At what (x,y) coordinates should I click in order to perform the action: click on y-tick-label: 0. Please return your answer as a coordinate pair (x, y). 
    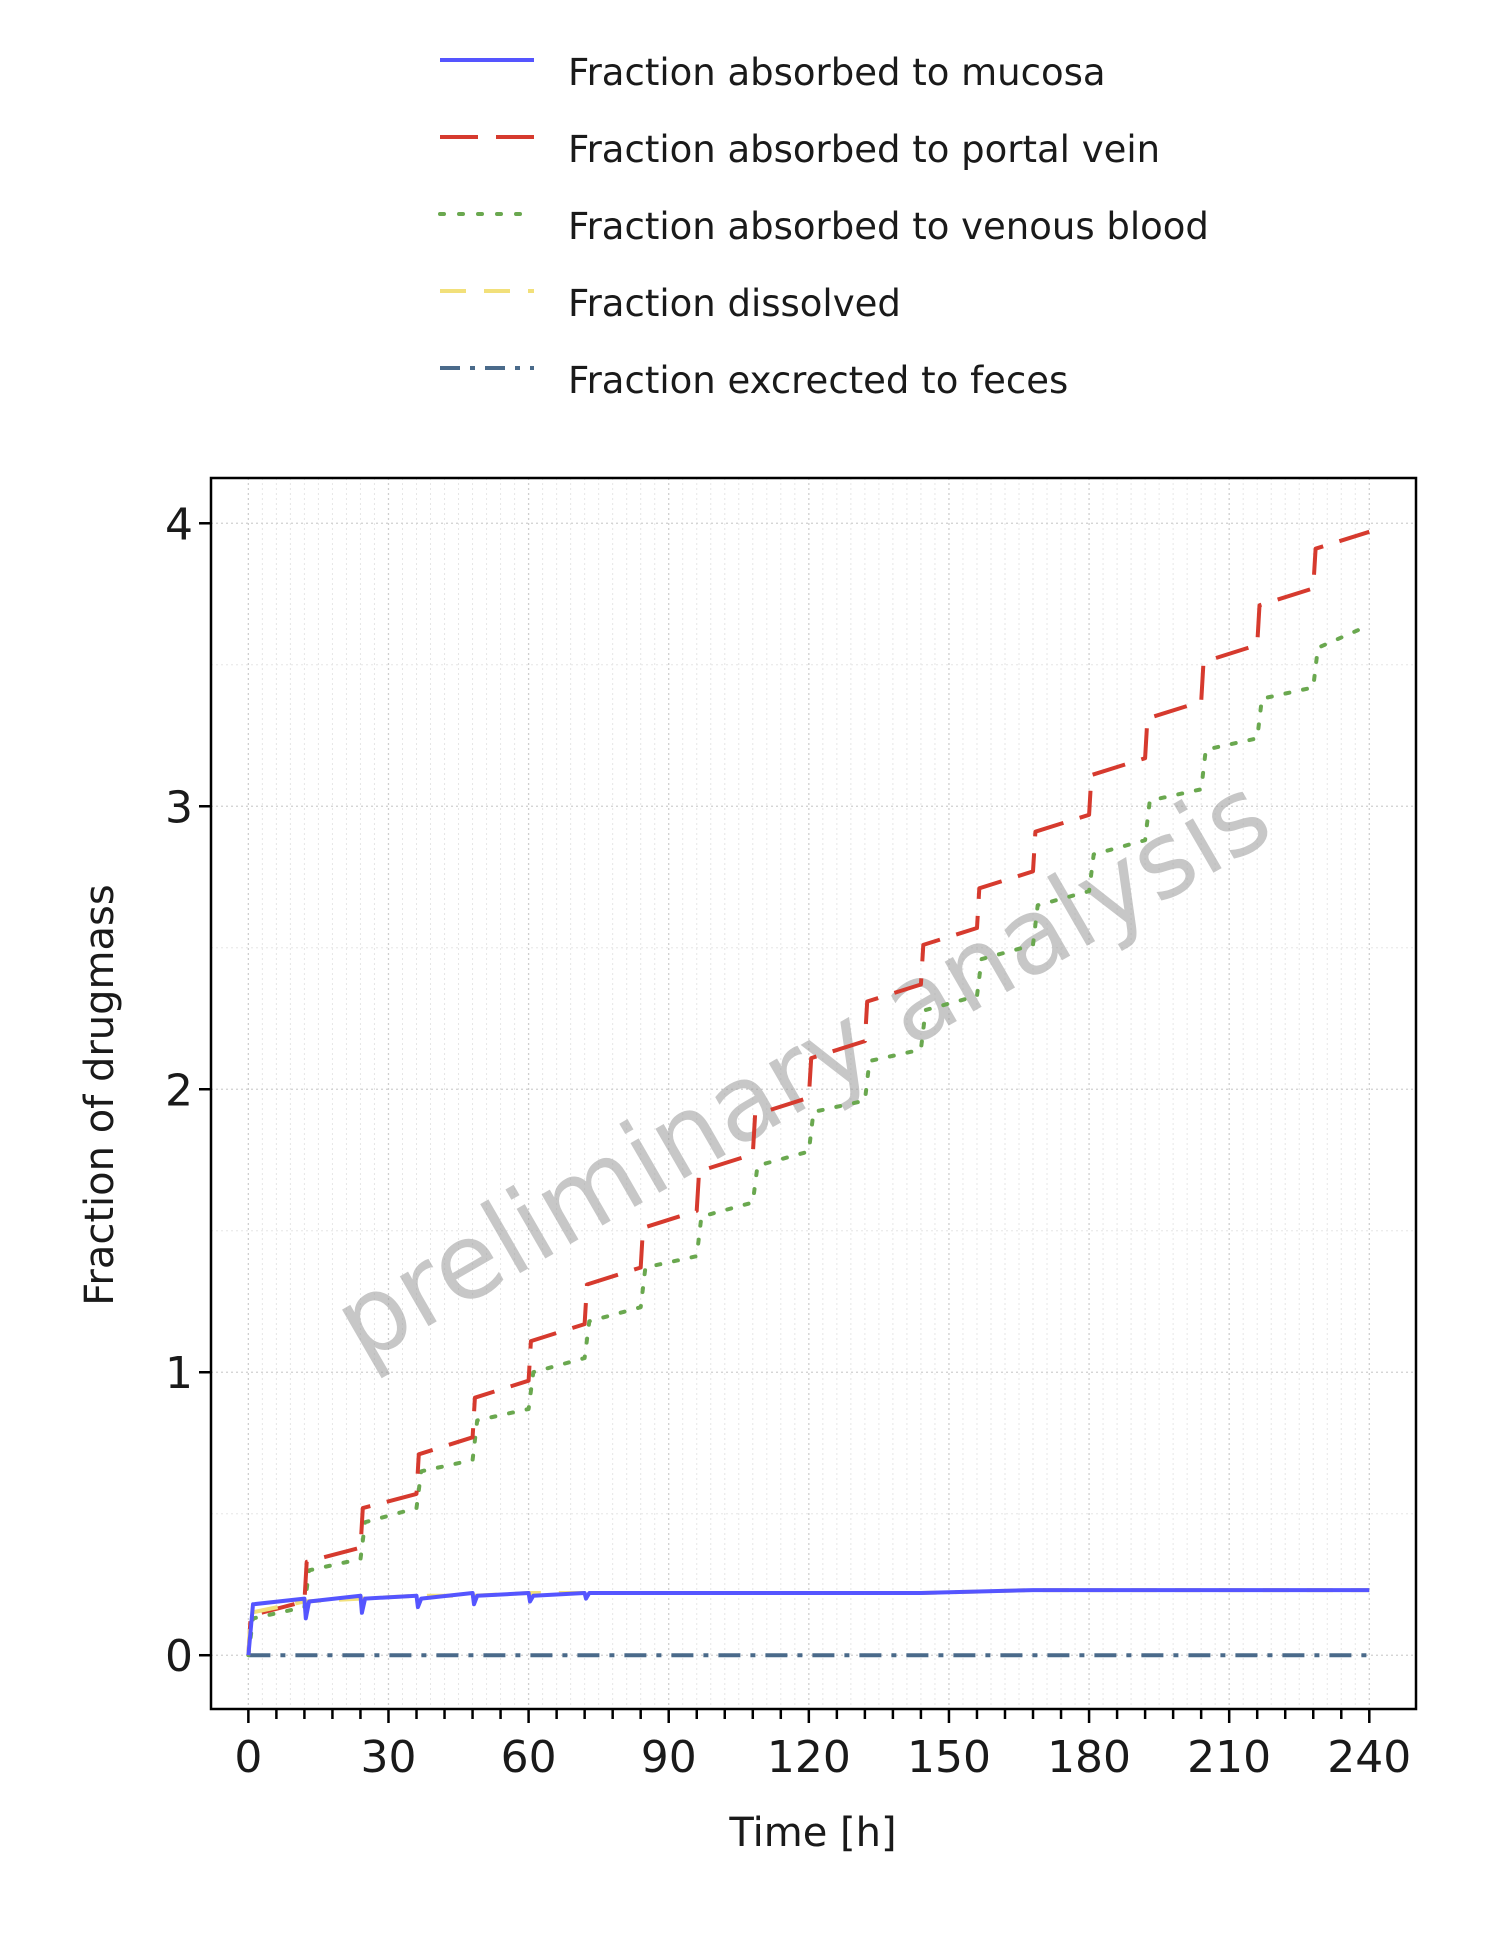
    Looking at the image, I should click on (179, 1656).